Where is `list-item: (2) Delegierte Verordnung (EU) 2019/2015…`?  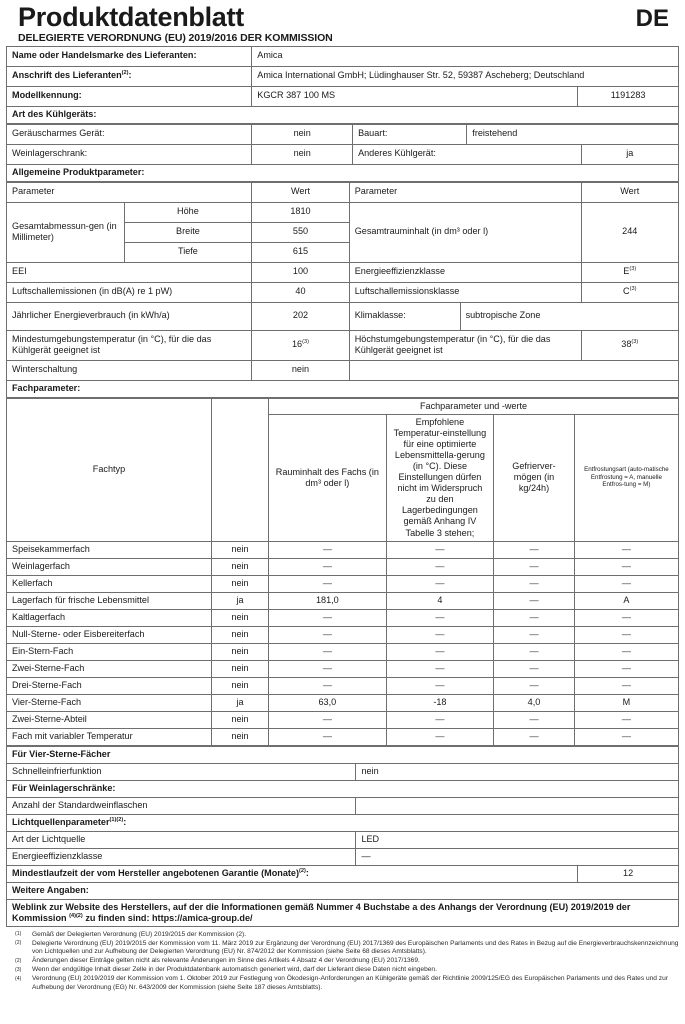
list-item: (2) Delegierte Verordnung (EU) 2019/2015… is located at coordinates (344, 948).